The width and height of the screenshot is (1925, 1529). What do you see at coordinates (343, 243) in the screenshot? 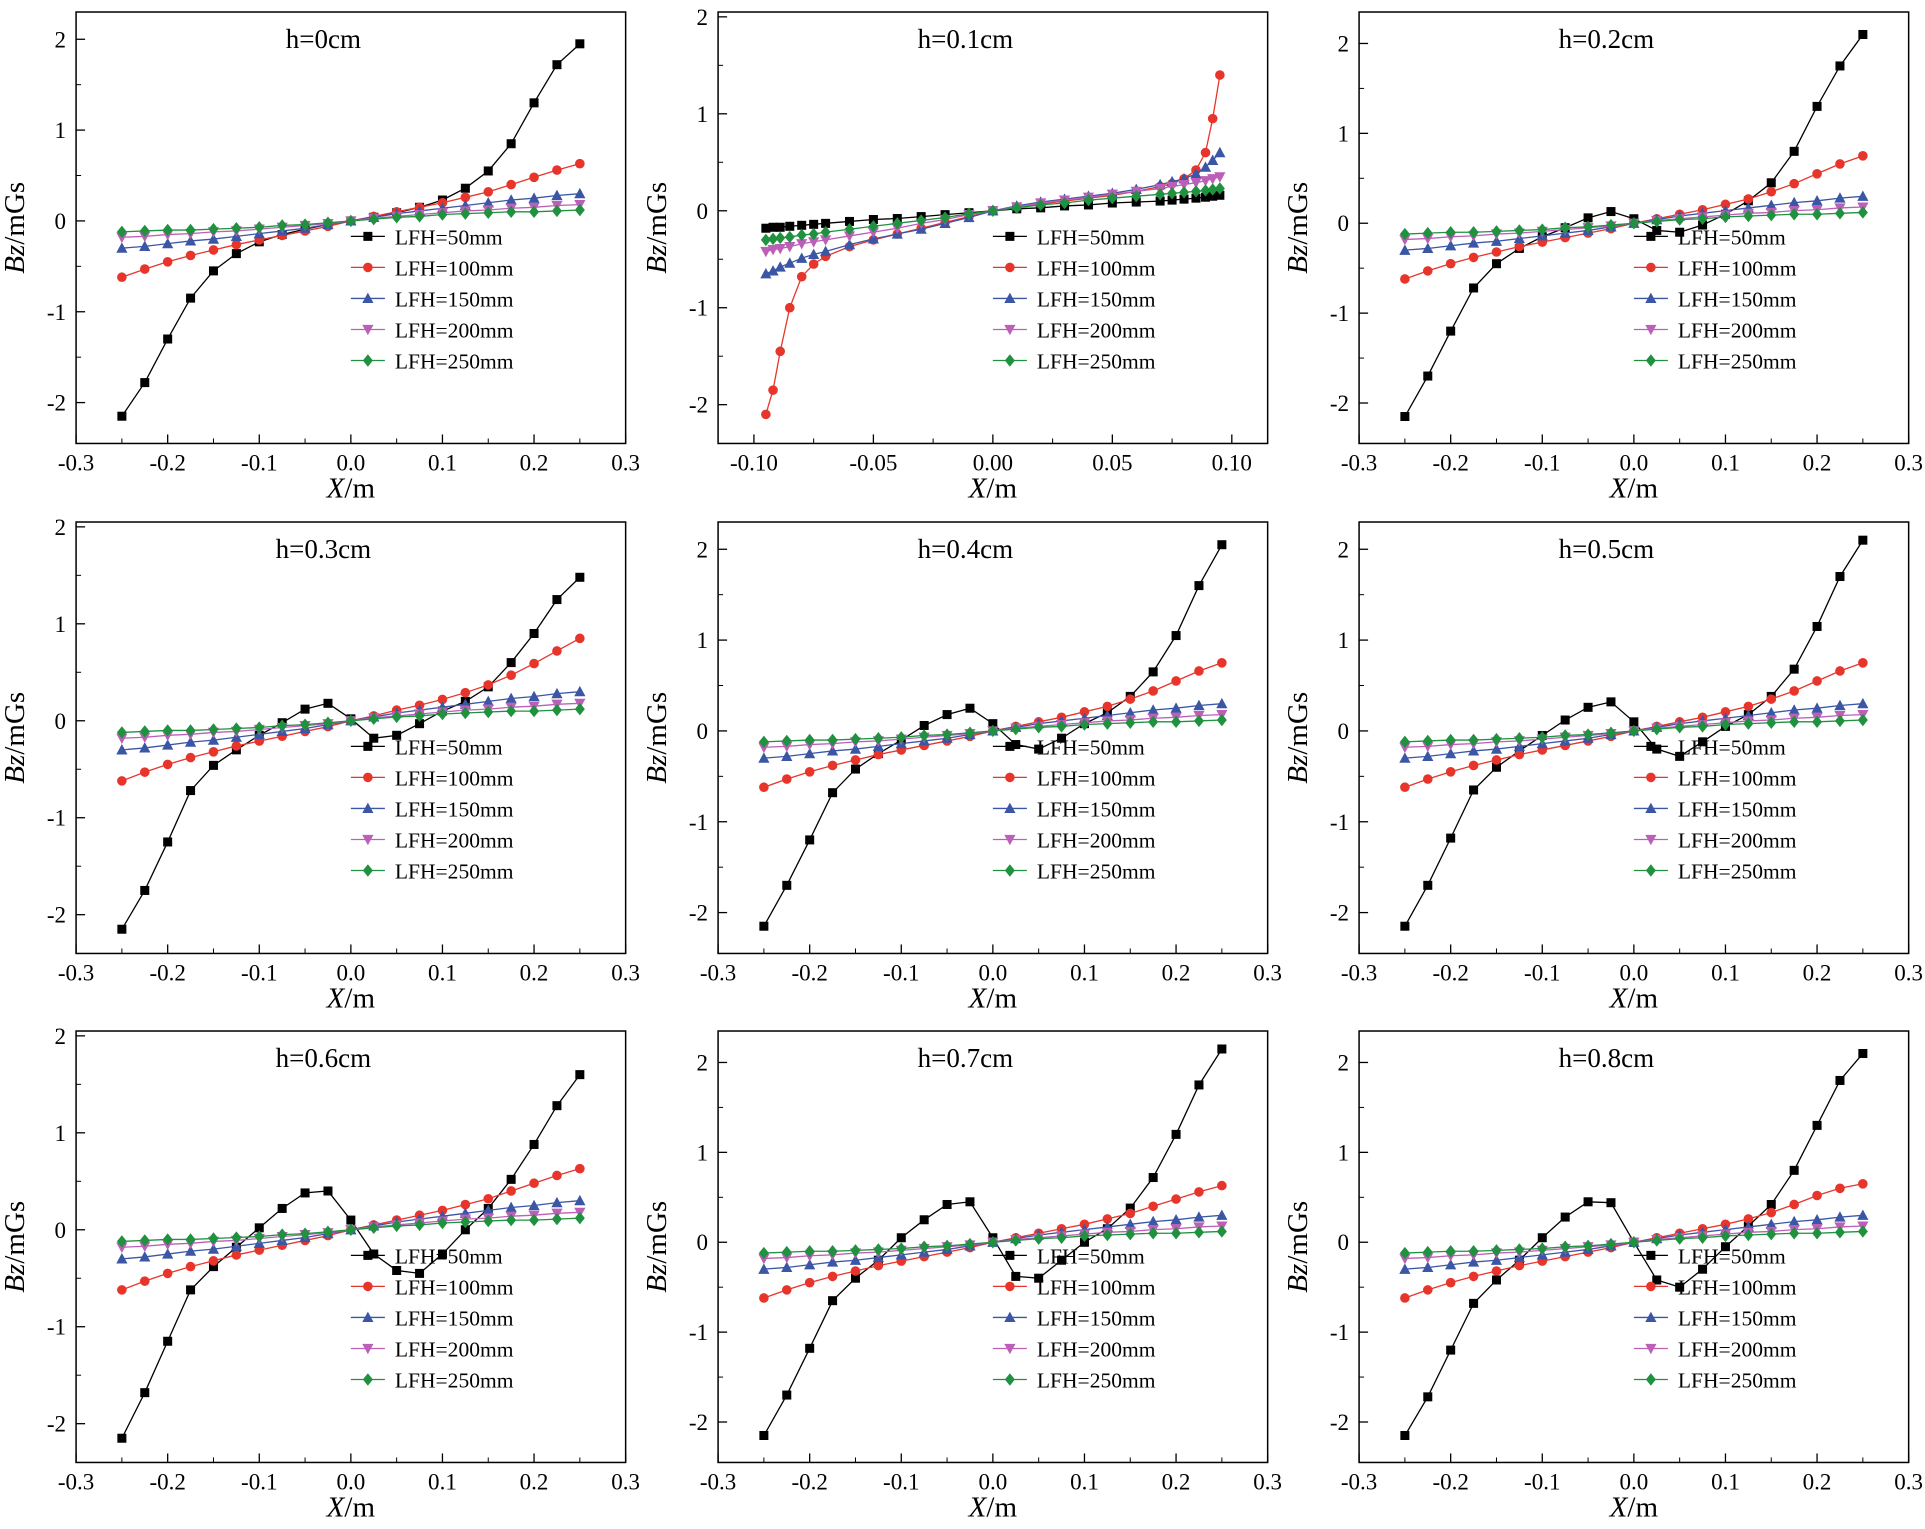
I see `axes: -0.3 -0.2 -0.1 0.0 0.1 0.2 0.3 -2 -1 0 1 2` at bounding box center [343, 243].